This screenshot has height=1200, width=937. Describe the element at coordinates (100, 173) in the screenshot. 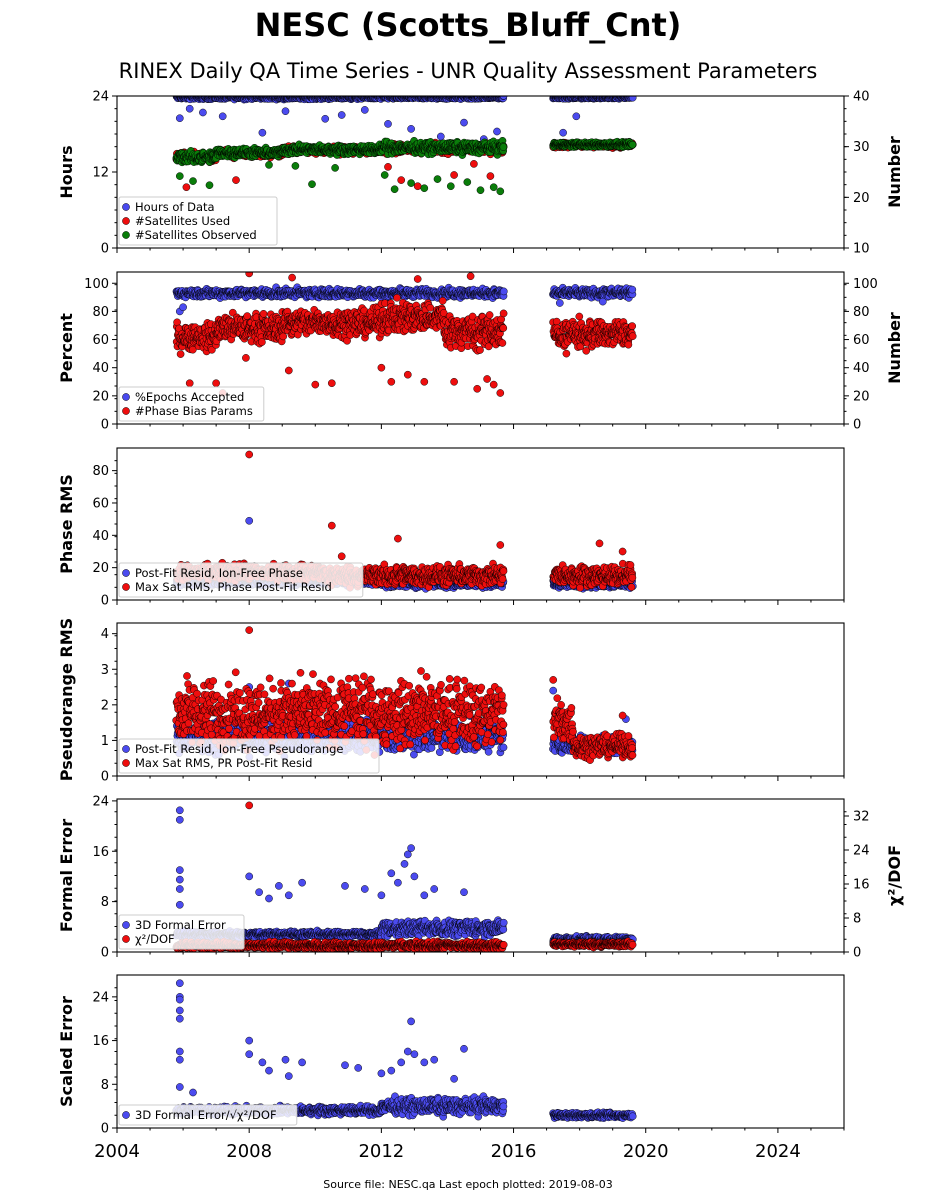

I see `y-tick-label: 12` at that location.